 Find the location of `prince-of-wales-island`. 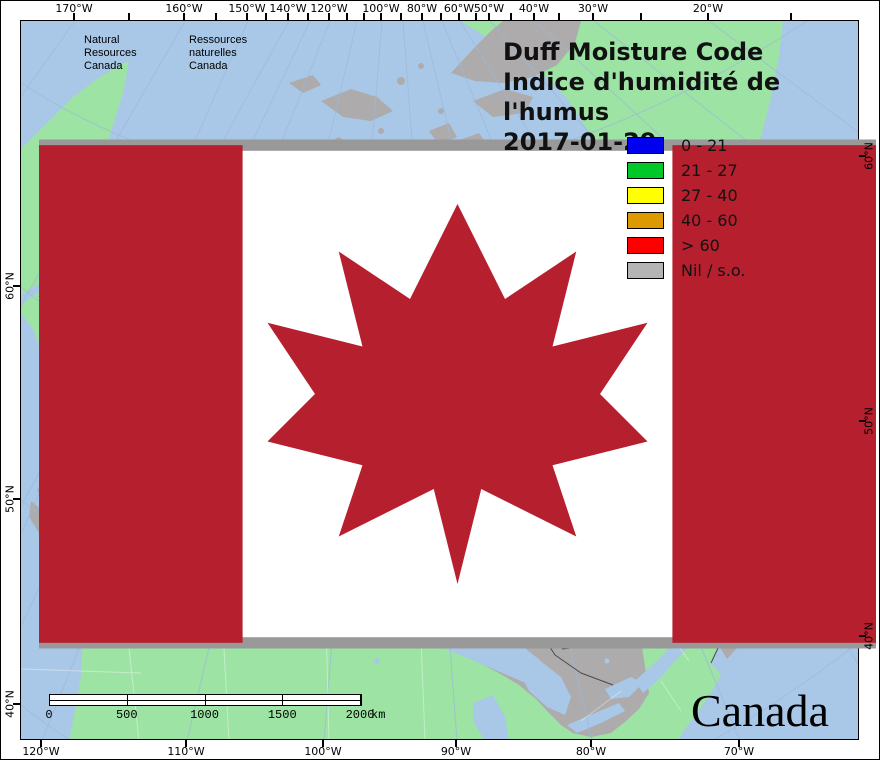

prince-of-wales-island is located at coordinates (443, 134).